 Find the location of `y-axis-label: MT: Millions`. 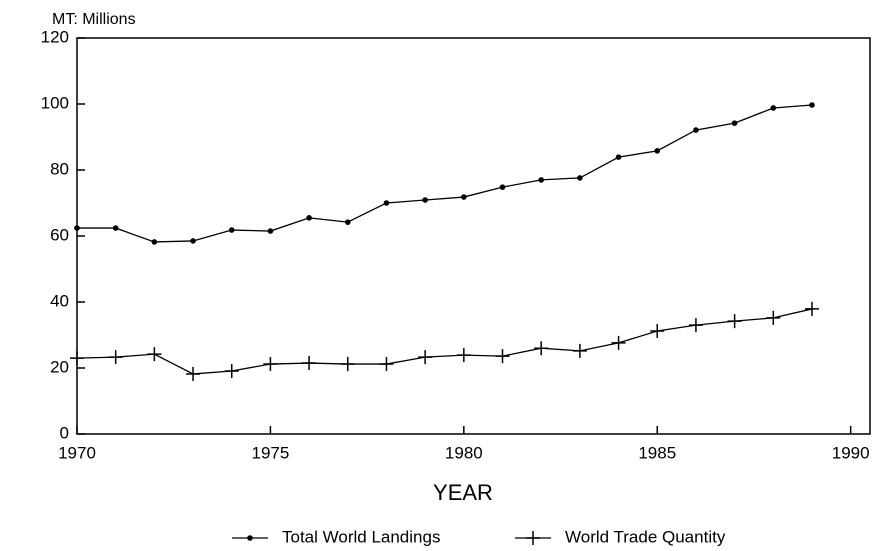

y-axis-label: MT: Millions is located at coordinates (94, 19).